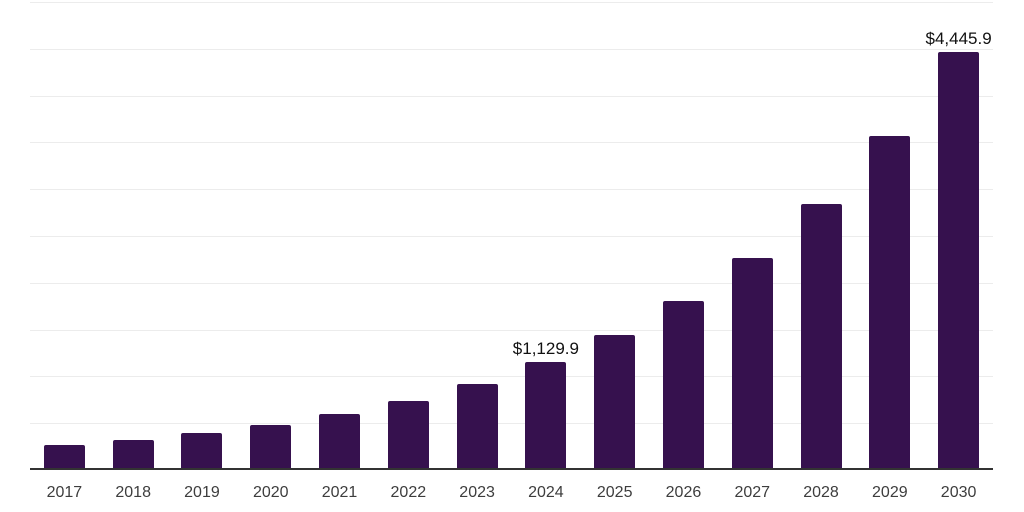 The height and width of the screenshot is (512, 1024). What do you see at coordinates (133, 492) in the screenshot?
I see `x-tick-2018: 2018` at bounding box center [133, 492].